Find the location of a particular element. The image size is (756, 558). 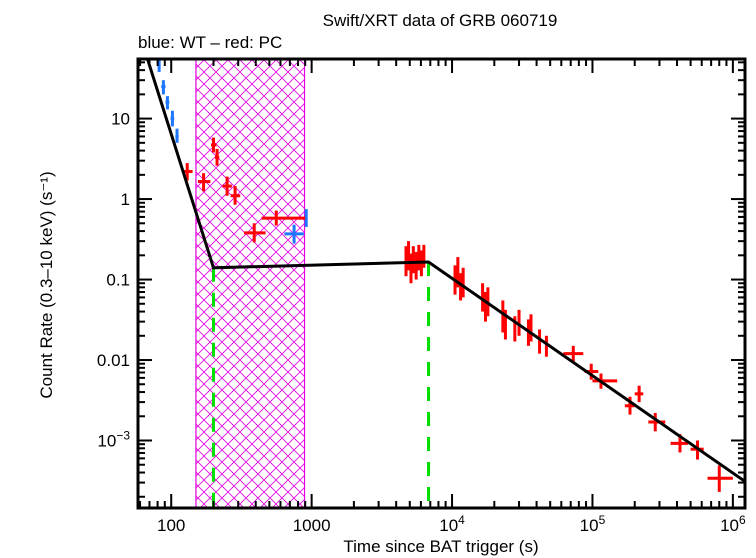

x-tick-label: 10⁵ is located at coordinates (593, 524).